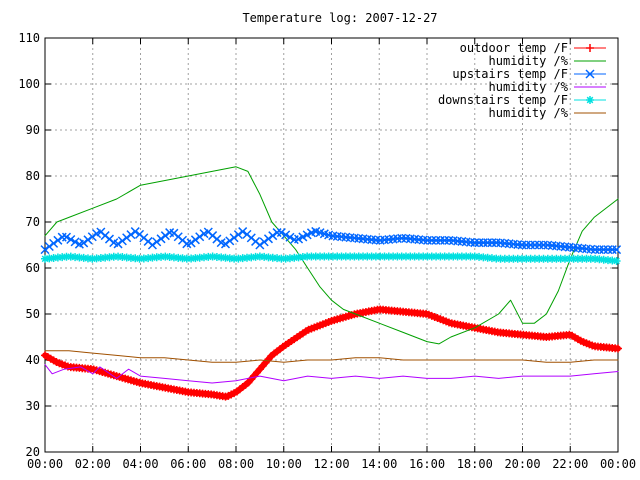 This screenshot has height=480, width=640. Describe the element at coordinates (533, 48) in the screenshot. I see `legend-entry: outdoor temp /F` at that location.